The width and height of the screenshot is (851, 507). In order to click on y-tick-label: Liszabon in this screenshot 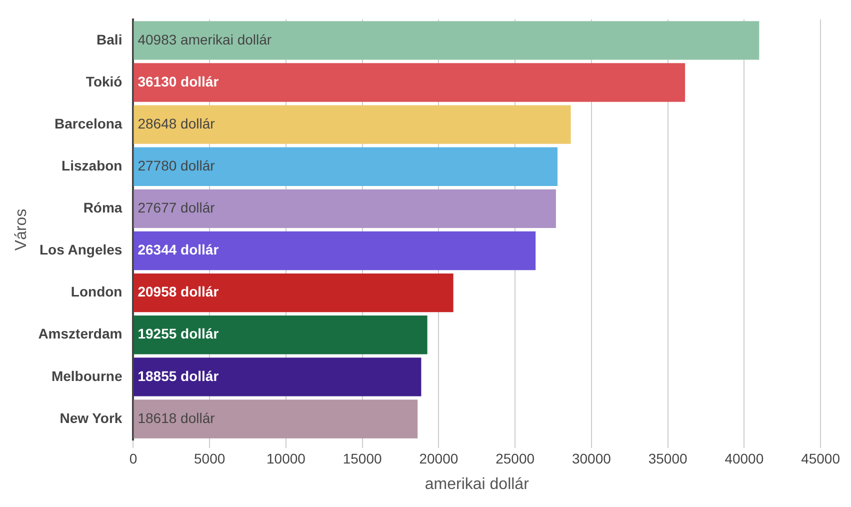, I will do `click(92, 165)`.